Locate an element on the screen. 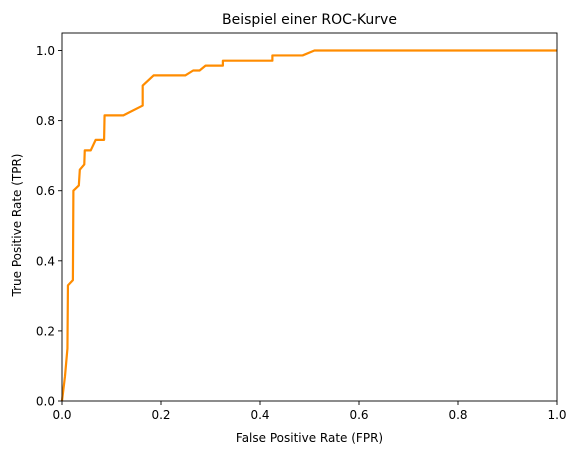 The width and height of the screenshot is (578, 455). chart-title: Beispiel einer ROC-Kurve is located at coordinates (309, 20).